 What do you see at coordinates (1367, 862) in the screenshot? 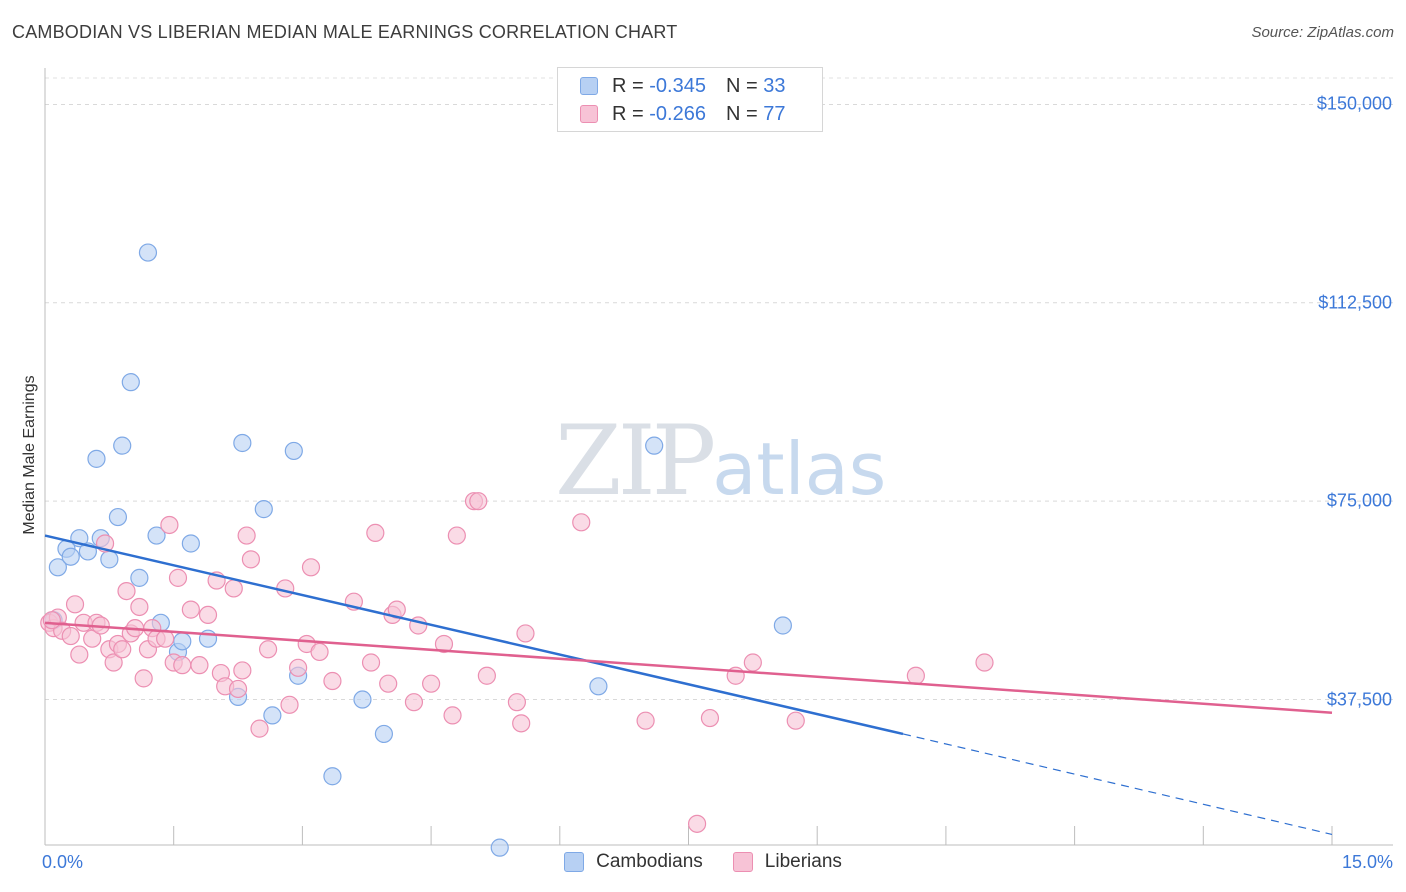
I see `x-tick-max: 15.0%` at bounding box center [1367, 862].